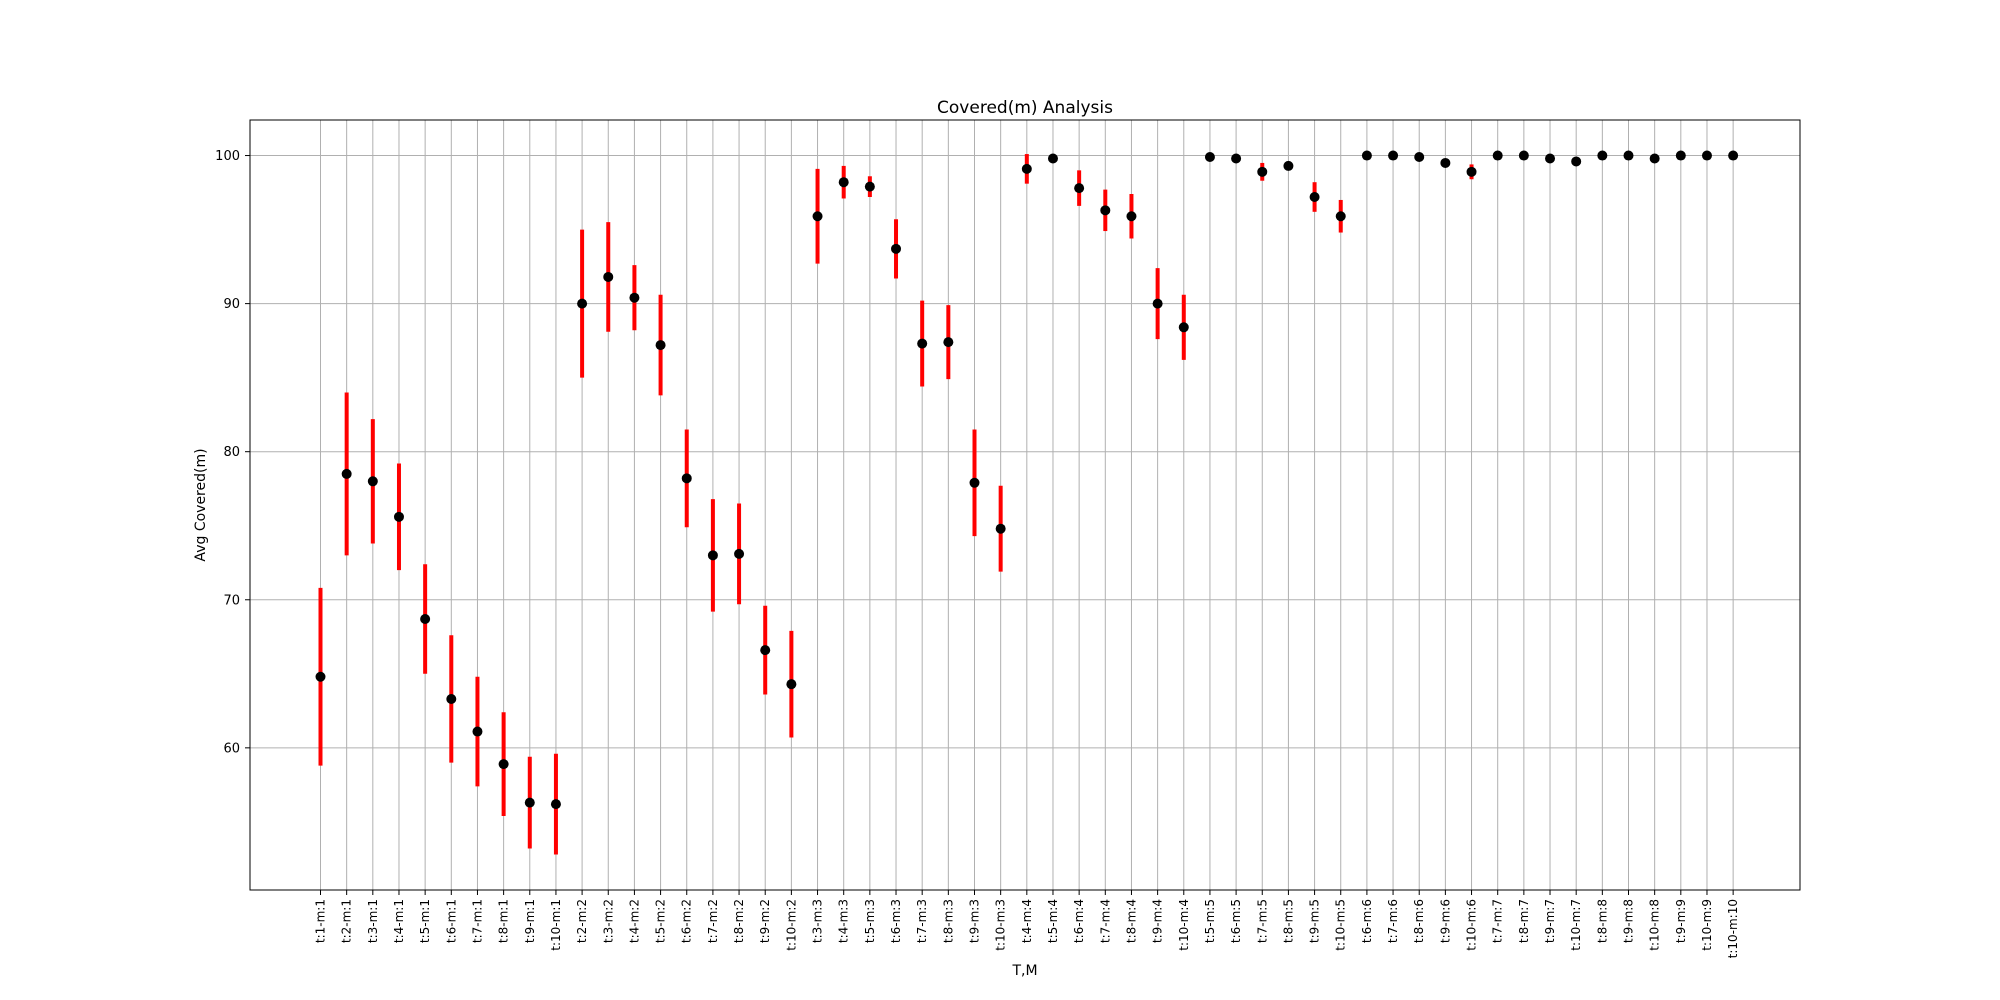 The image size is (2000, 1000). I want to click on x-axis-label: T,M, so click(1024, 971).